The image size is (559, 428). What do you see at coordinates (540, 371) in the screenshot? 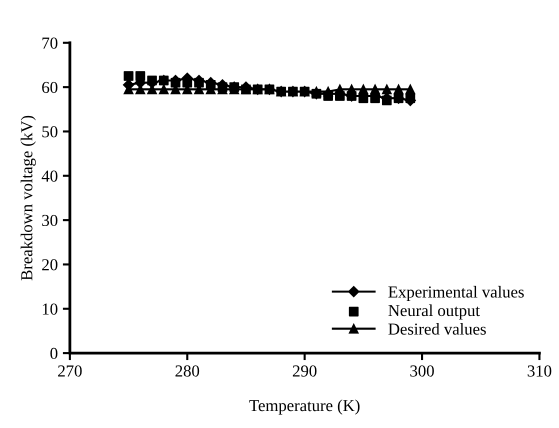
I see `x-tick-label: 310` at bounding box center [540, 371].